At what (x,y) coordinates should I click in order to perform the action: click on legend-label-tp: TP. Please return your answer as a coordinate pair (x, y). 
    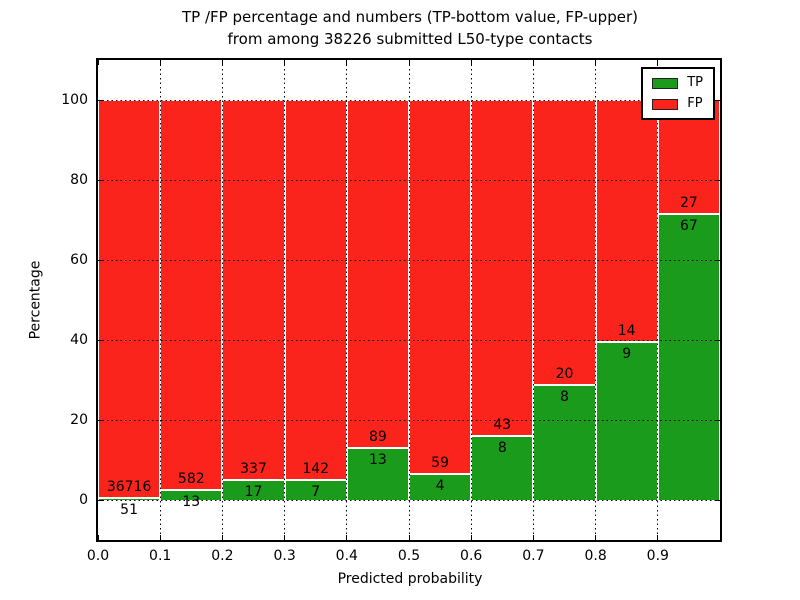
    Looking at the image, I should click on (695, 82).